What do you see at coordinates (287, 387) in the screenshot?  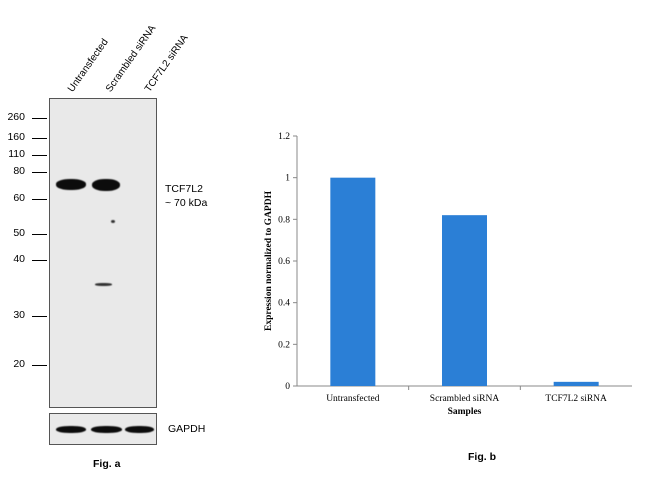 I see `y-tick-label: 0` at bounding box center [287, 387].